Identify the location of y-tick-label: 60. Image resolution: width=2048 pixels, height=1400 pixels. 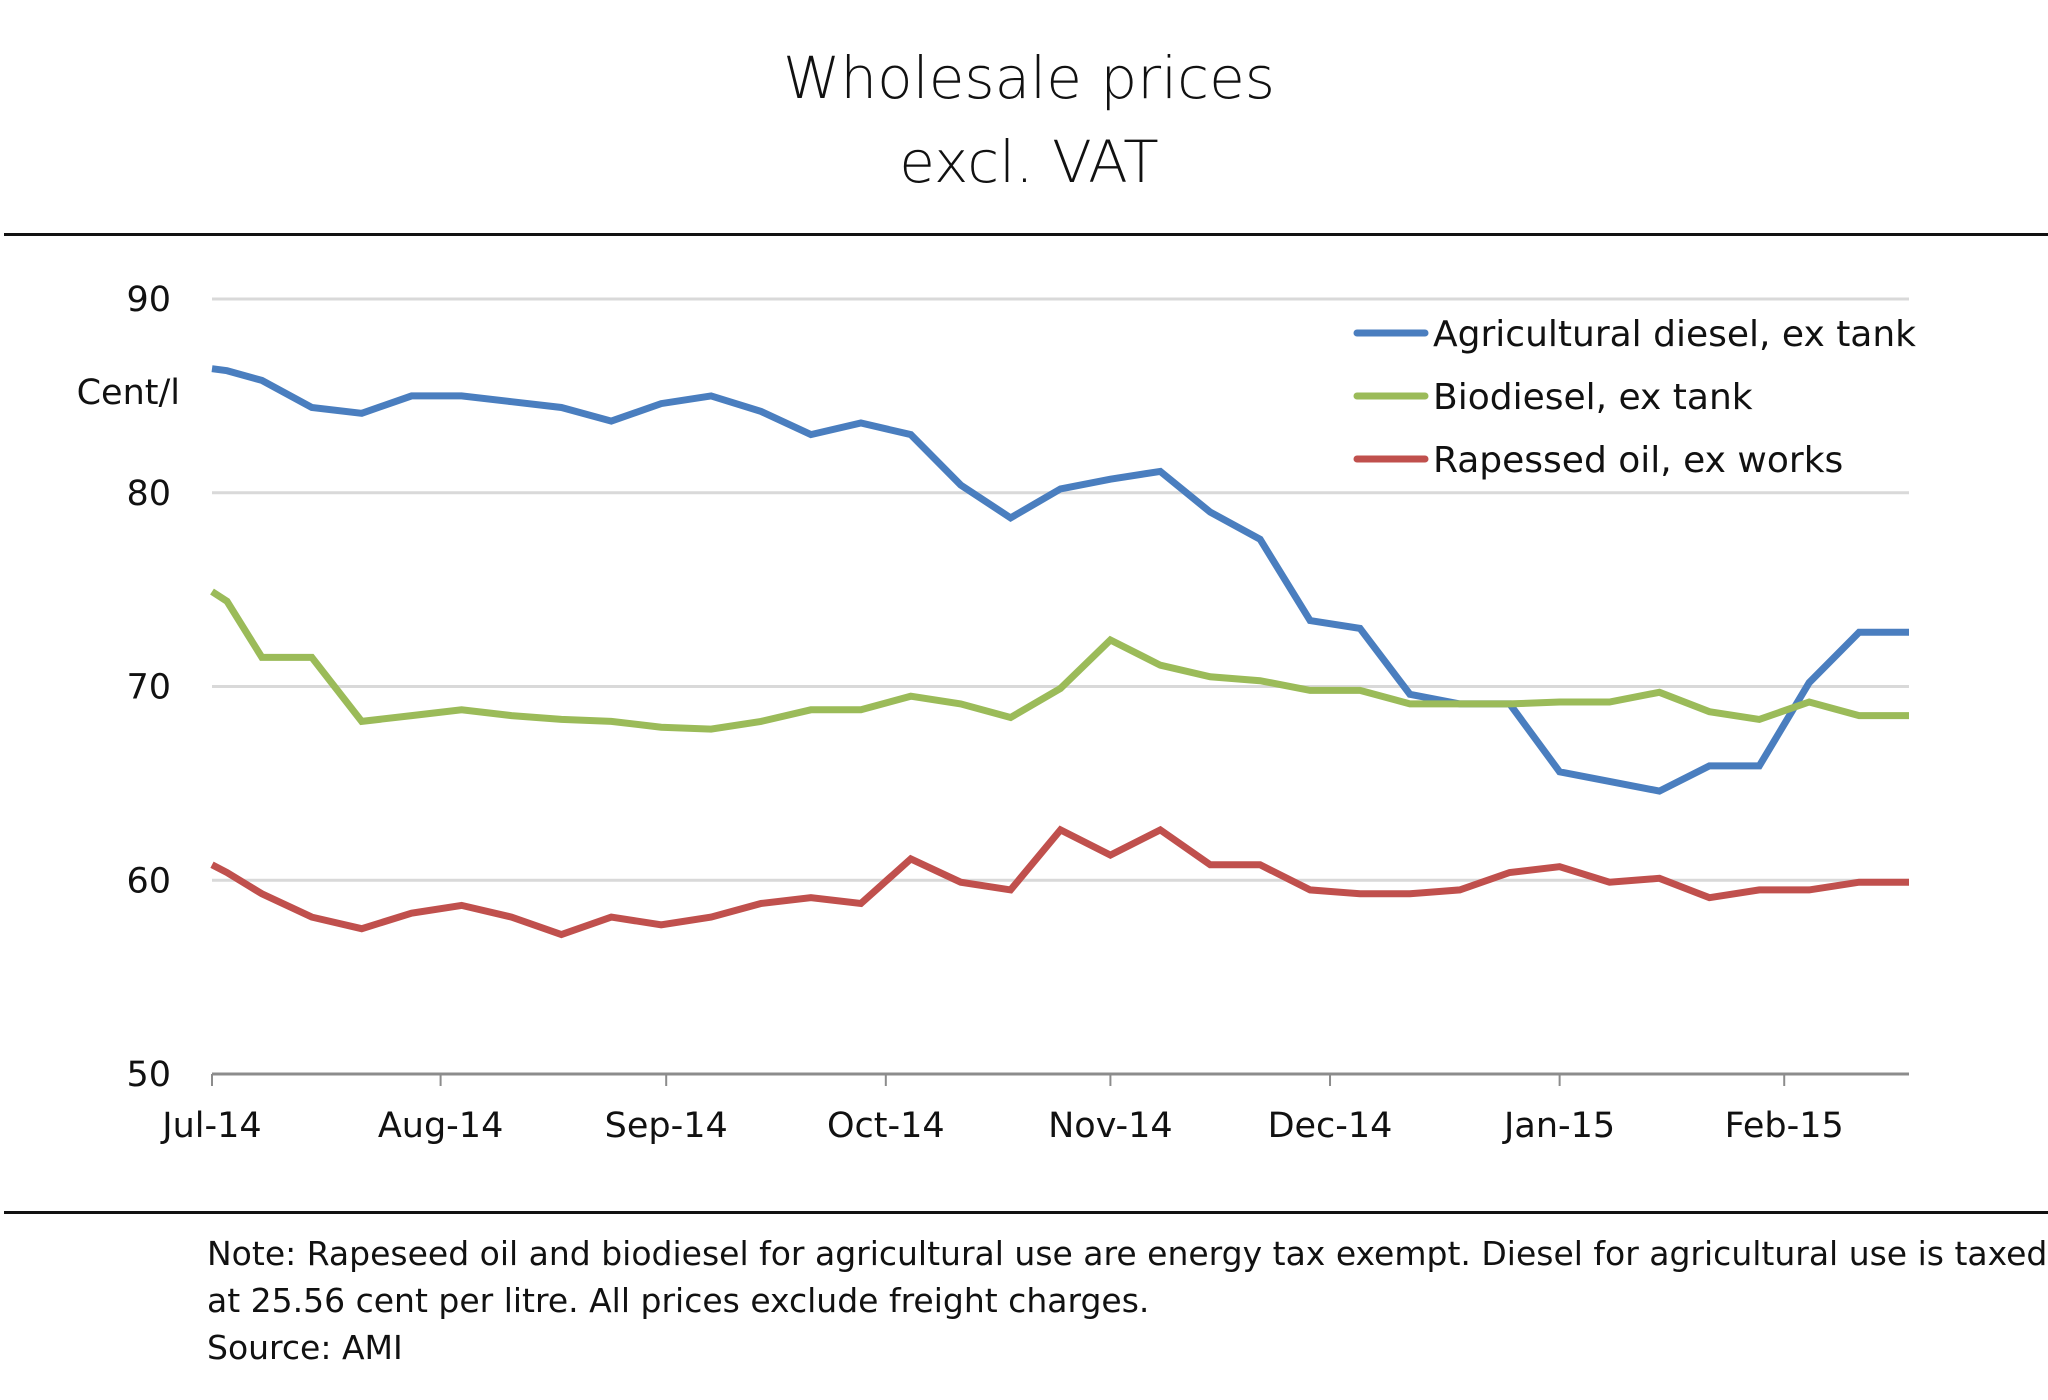
(148, 881).